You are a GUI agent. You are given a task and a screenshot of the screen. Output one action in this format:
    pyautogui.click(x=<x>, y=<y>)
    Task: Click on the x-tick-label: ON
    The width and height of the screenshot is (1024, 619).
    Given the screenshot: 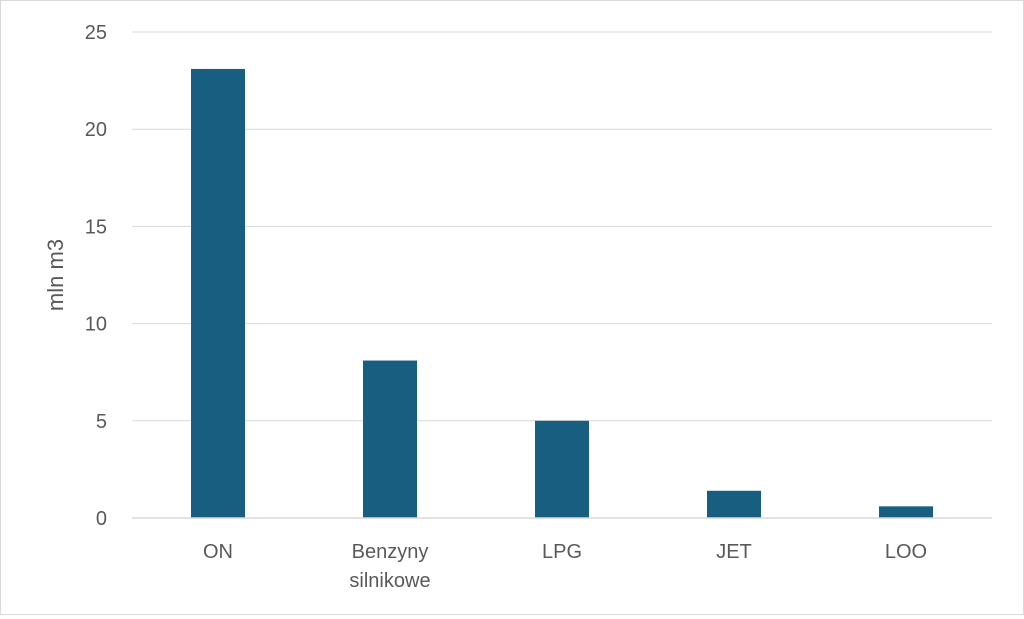 What is the action you would take?
    pyautogui.click(x=218, y=552)
    